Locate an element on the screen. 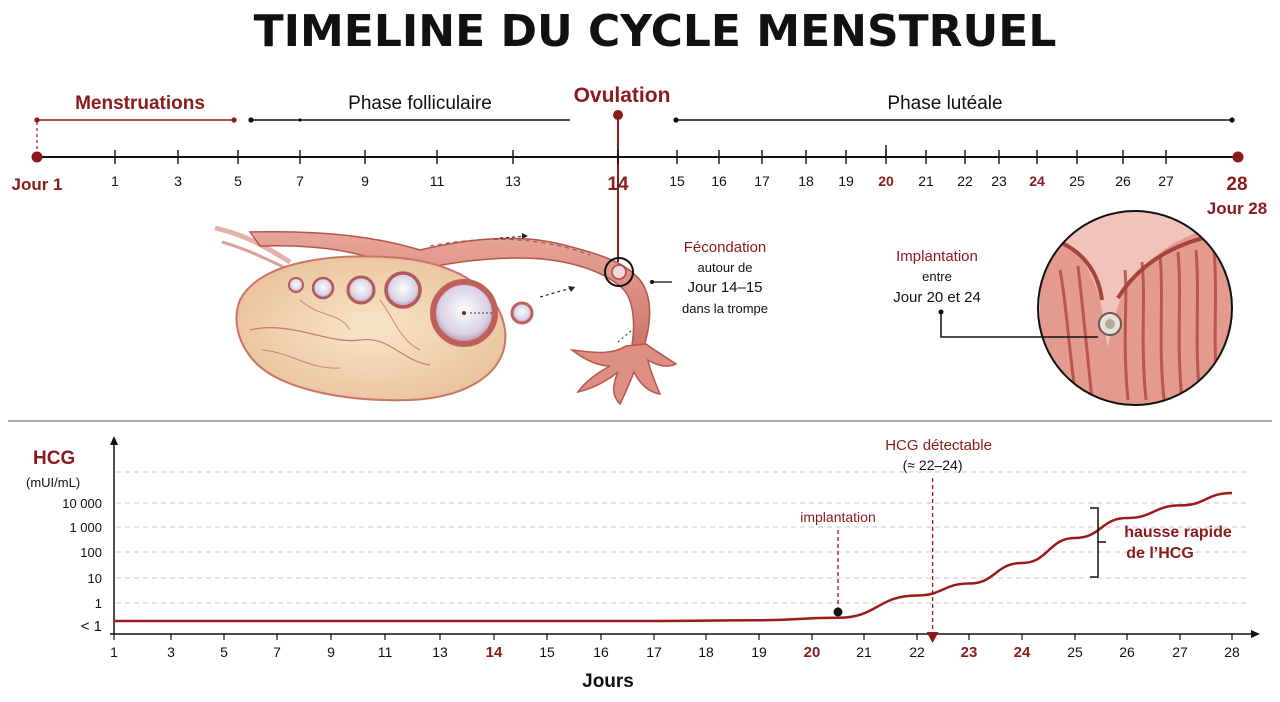 This screenshot has width=1280, height=702. timeline-tick-label: 24 is located at coordinates (1037, 181).